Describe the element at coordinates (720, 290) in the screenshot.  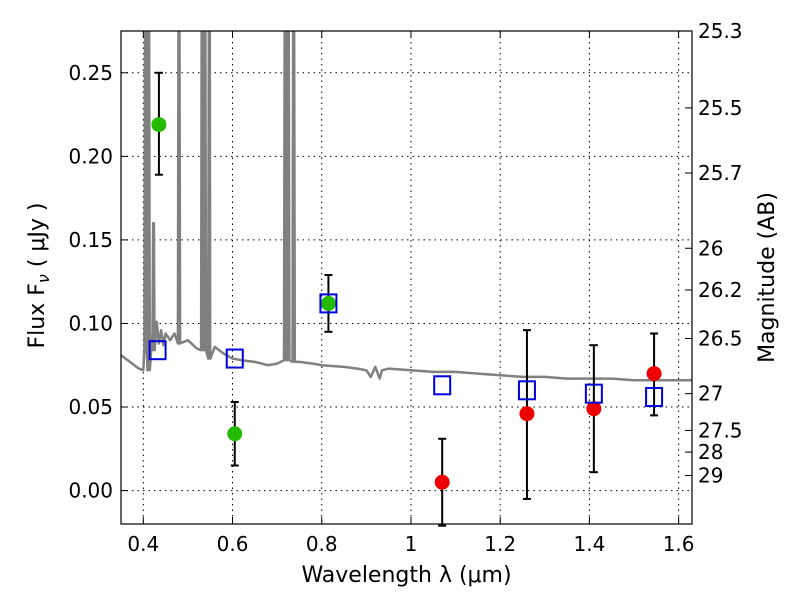
I see `y2-tick-label: 26.2` at that location.